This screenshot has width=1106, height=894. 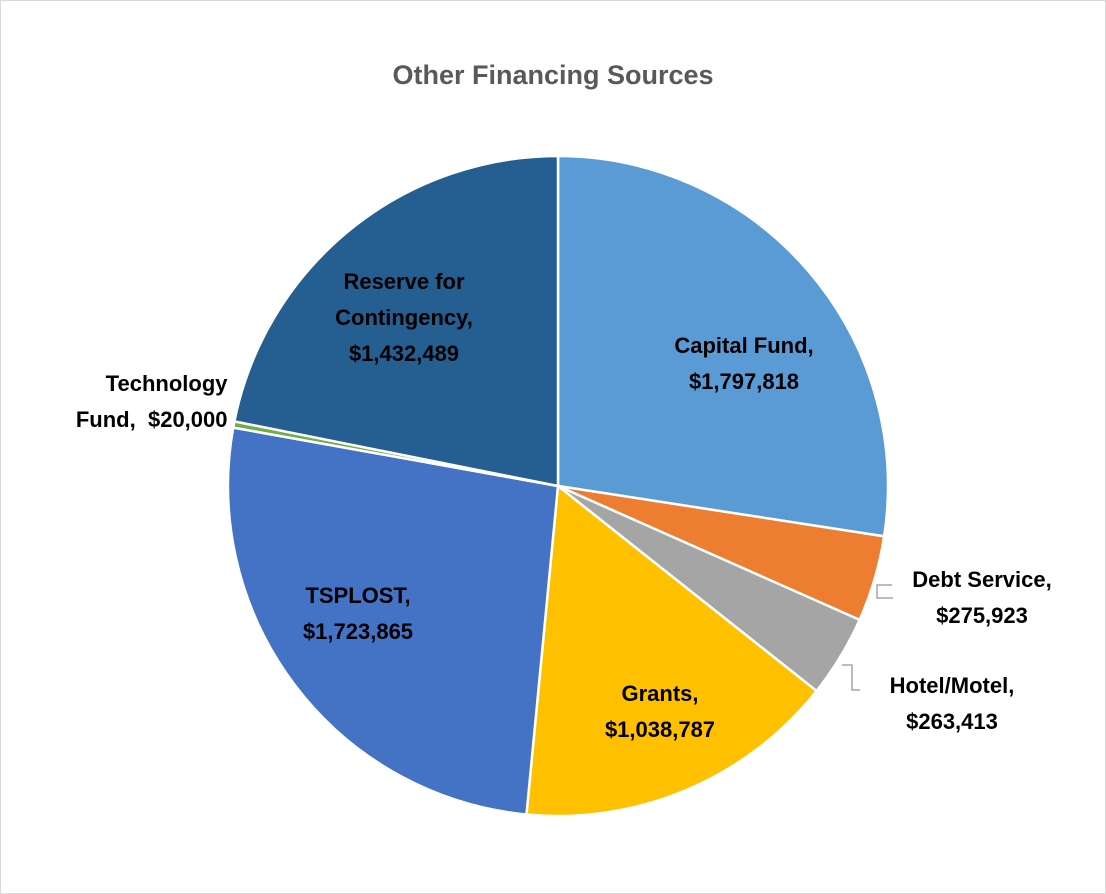 What do you see at coordinates (151, 401) in the screenshot?
I see `category-label: Technology Fund,` at bounding box center [151, 401].